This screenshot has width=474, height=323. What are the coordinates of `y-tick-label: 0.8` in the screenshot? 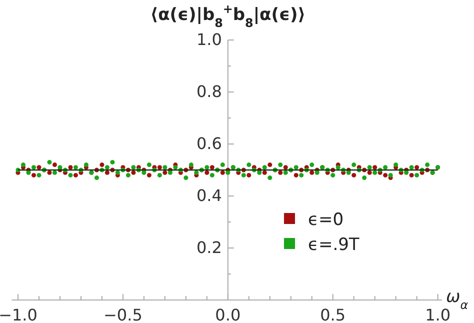 It's located at (209, 92).